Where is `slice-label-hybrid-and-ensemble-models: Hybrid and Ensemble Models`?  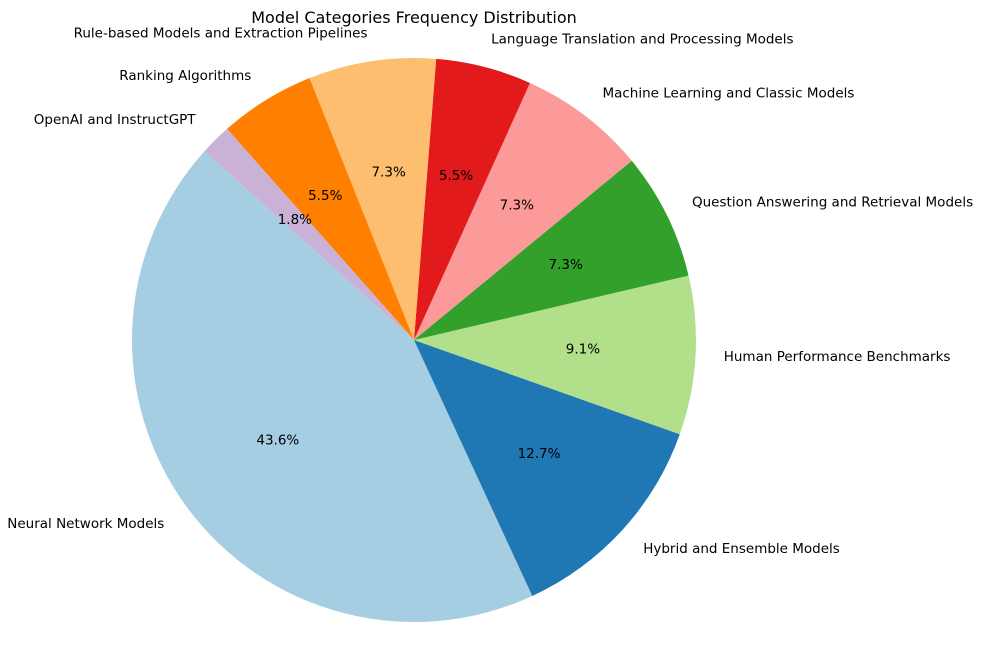 slice-label-hybrid-and-ensemble-models: Hybrid and Ensemble Models is located at coordinates (741, 549).